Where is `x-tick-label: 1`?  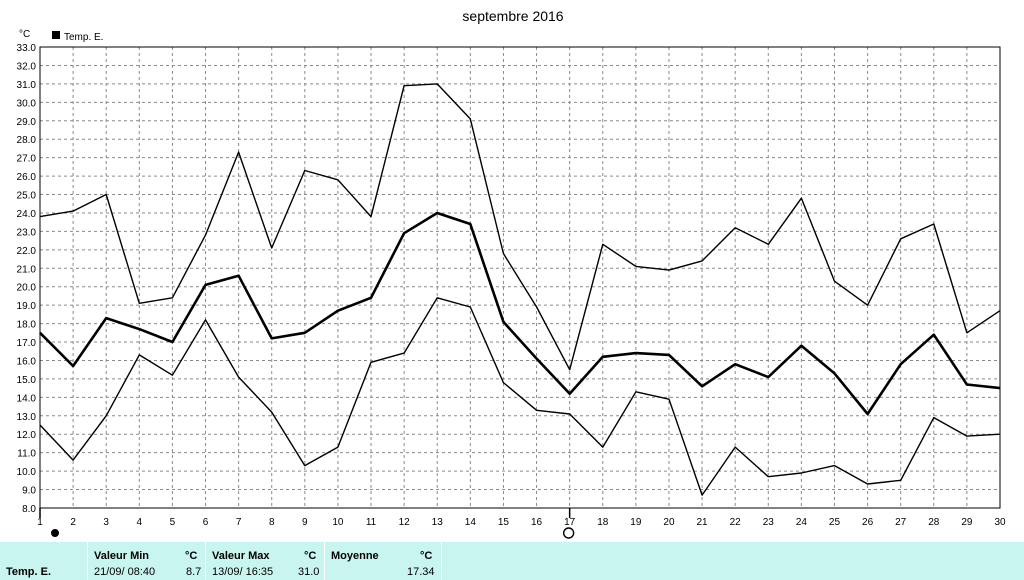
x-tick-label: 1 is located at coordinates (40, 522).